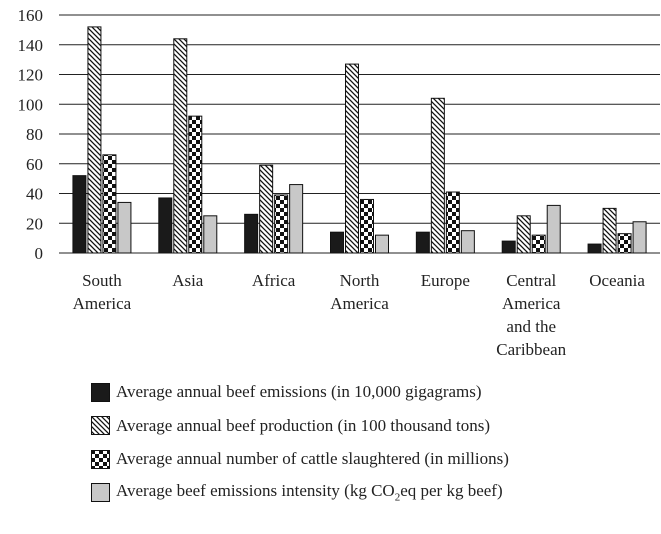  I want to click on y-tick-label: 160, so click(31, 15).